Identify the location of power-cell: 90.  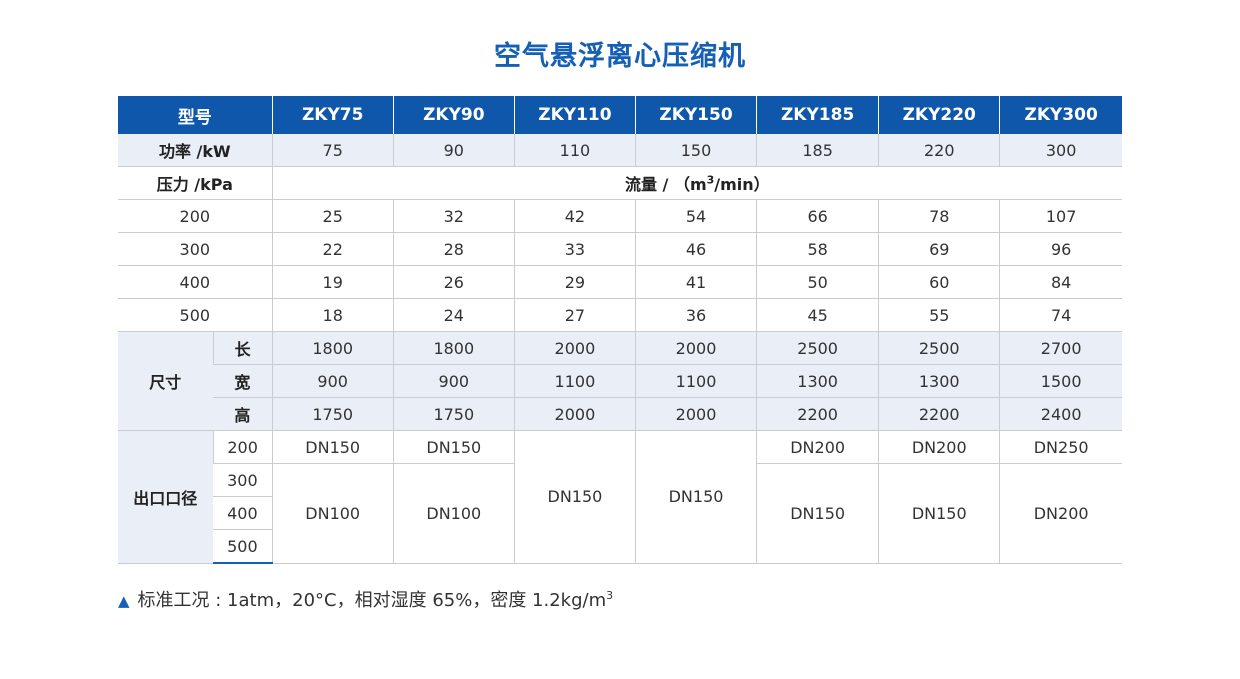
(453, 150).